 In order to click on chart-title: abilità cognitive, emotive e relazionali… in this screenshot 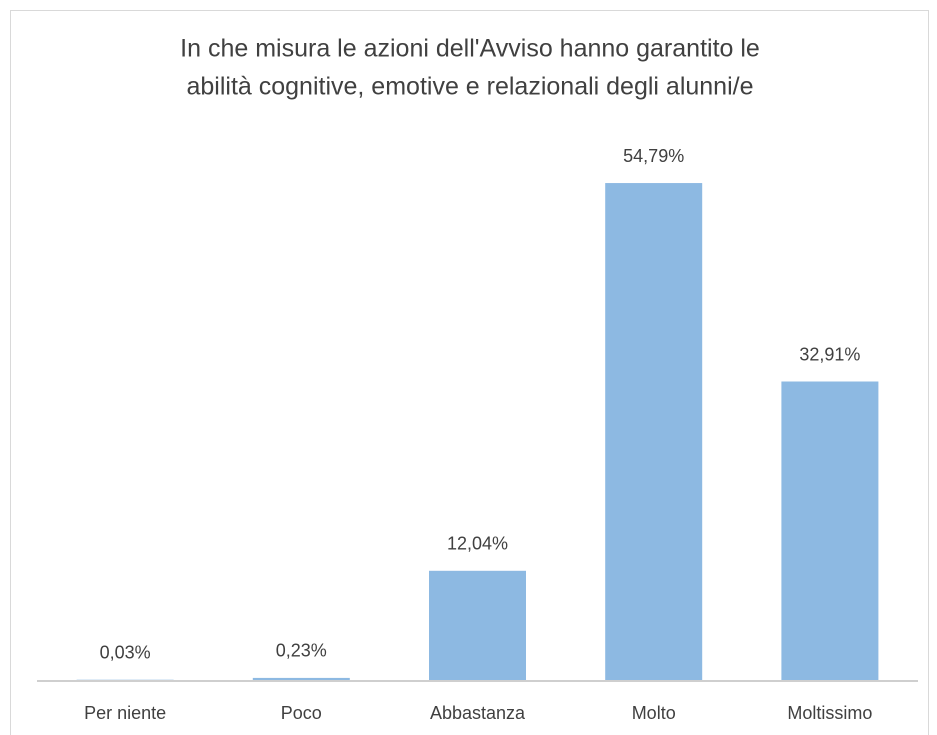, I will do `click(469, 87)`.